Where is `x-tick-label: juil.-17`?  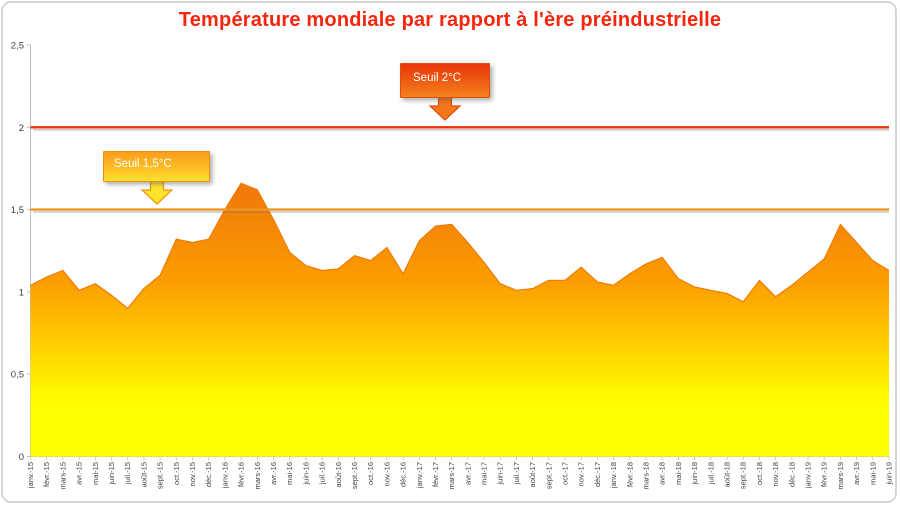
x-tick-label: juil.-17 is located at coordinates (516, 473).